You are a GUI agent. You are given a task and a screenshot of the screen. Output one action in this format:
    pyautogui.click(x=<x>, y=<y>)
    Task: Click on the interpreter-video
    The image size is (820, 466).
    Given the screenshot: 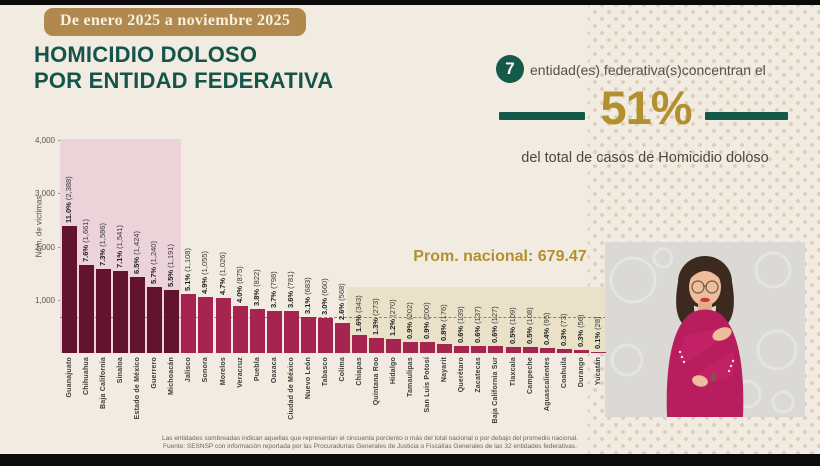 What is the action you would take?
    pyautogui.click(x=705, y=329)
    